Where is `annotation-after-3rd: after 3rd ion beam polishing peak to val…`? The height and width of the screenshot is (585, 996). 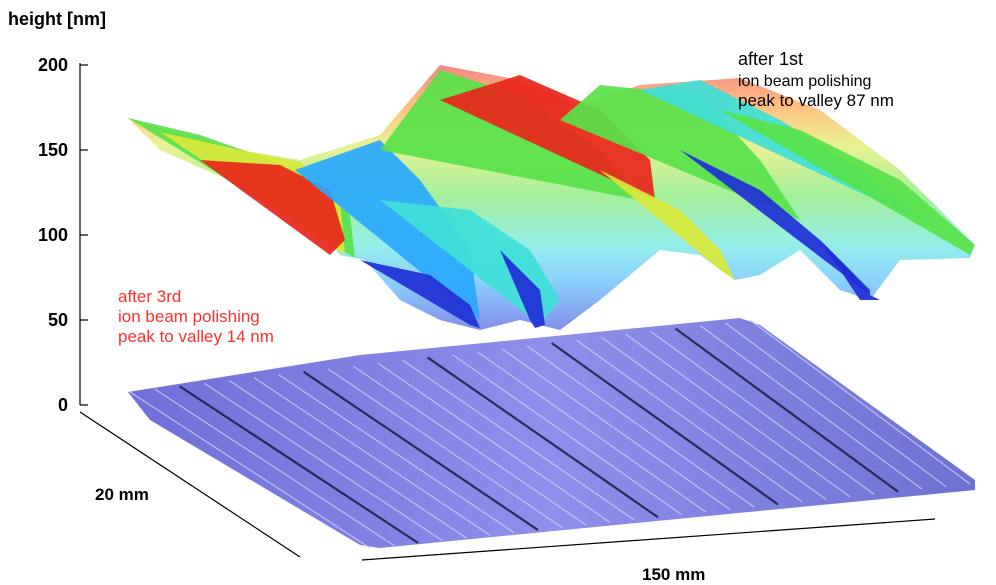
annotation-after-3rd: after 3rd ion beam polishing peak to val… is located at coordinates (196, 316).